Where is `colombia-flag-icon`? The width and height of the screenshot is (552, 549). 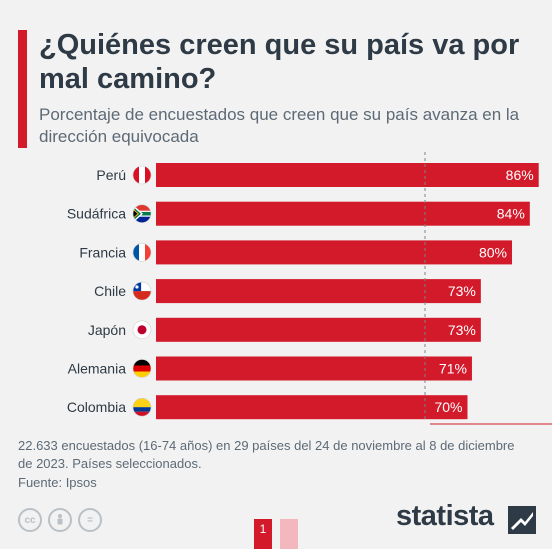
colombia-flag-icon is located at coordinates (142, 407).